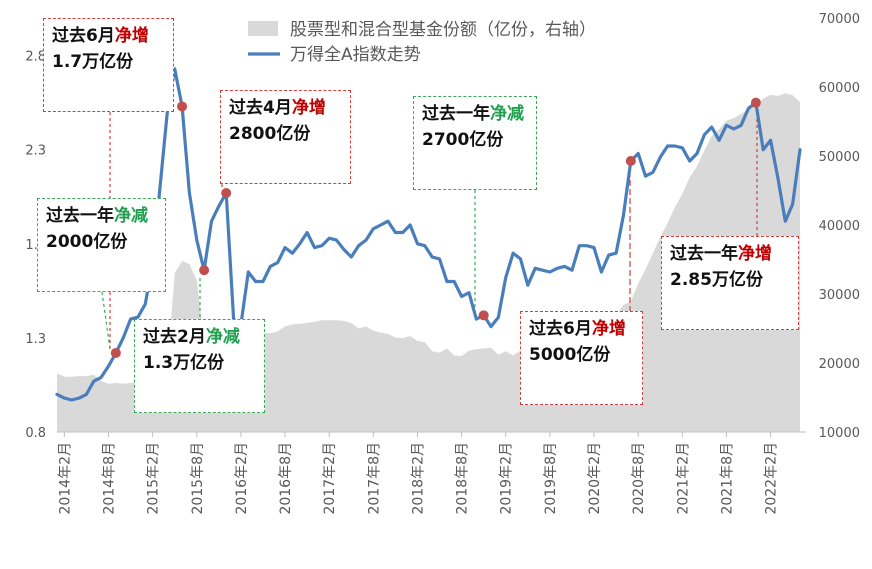  Describe the element at coordinates (35, 151) in the screenshot. I see `left-tick-label: 2.3` at that location.